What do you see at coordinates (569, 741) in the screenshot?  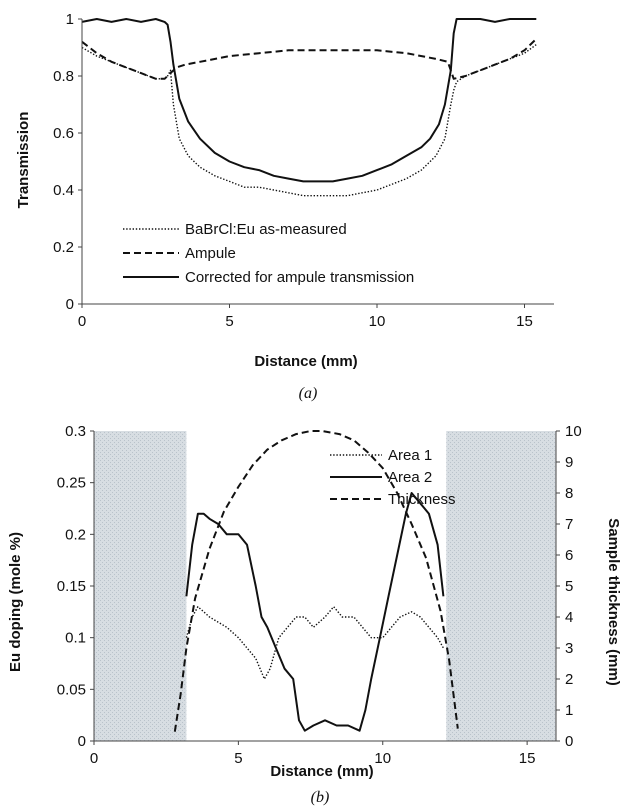 I see `y-right-tick-label: 0` at bounding box center [569, 741].